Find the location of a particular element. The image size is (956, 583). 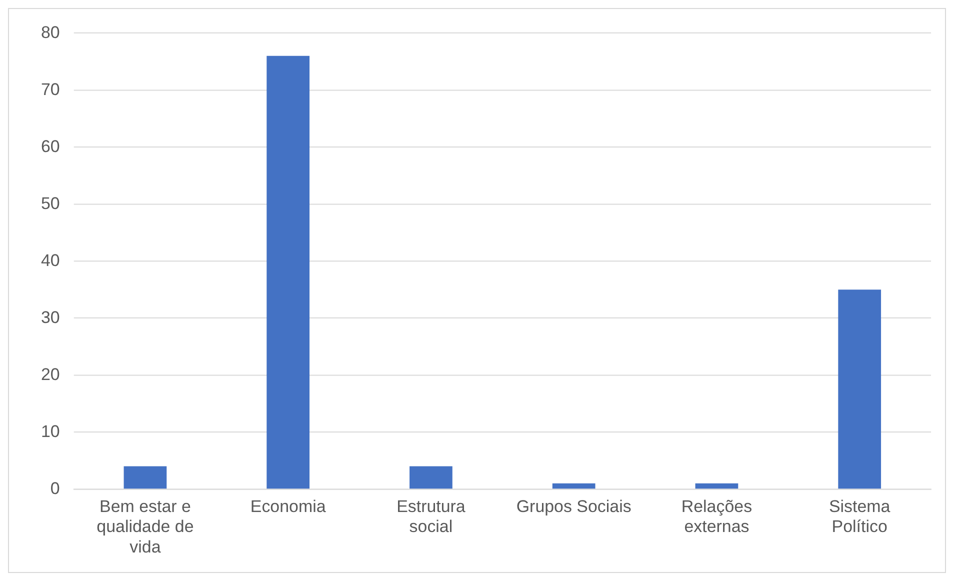

y-tick-label: 30 is located at coordinates (50, 317).